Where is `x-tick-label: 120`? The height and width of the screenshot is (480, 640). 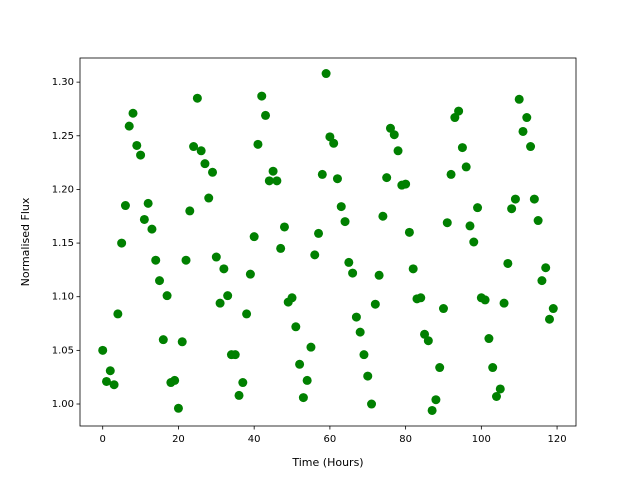
x-tick-label: 120 is located at coordinates (557, 439).